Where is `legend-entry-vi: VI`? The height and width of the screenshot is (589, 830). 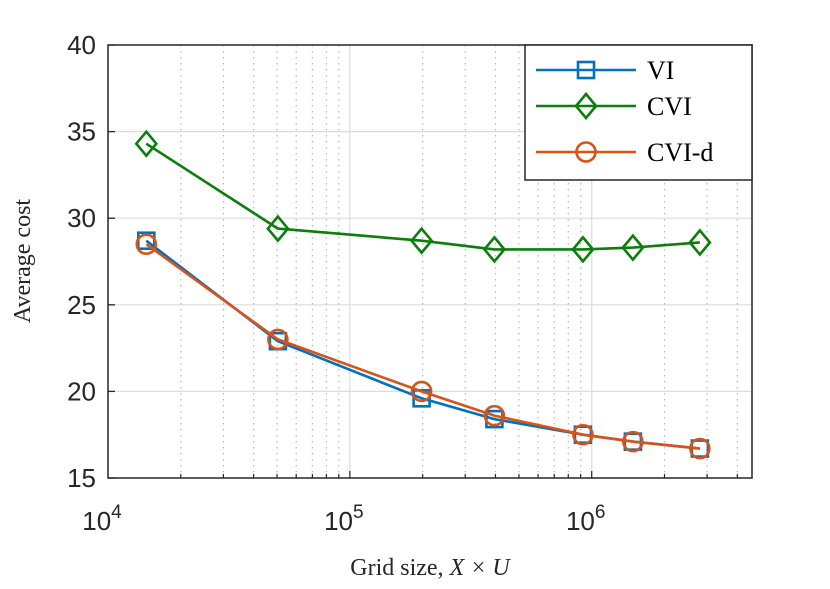
legend-entry-vi: VI is located at coordinates (605, 70).